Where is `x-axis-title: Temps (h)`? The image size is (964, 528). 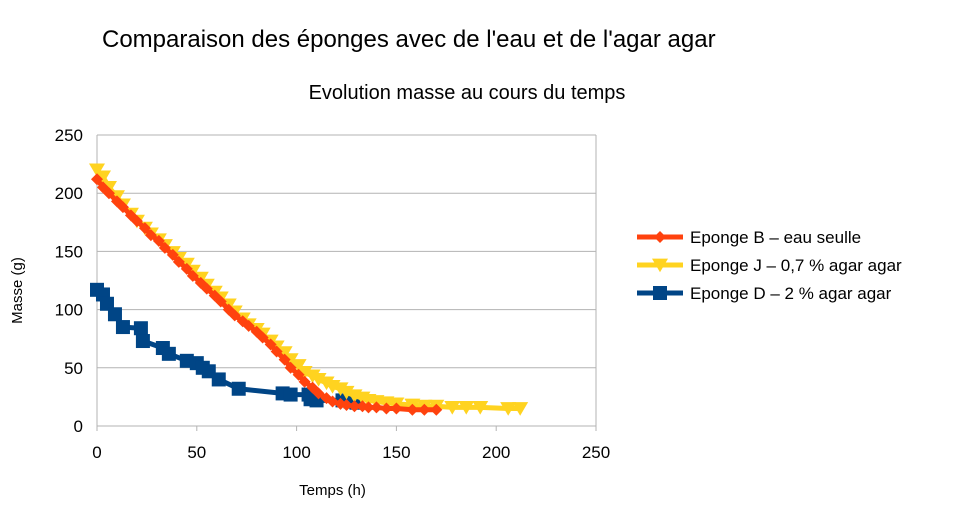 x-axis-title: Temps (h) is located at coordinates (332, 490).